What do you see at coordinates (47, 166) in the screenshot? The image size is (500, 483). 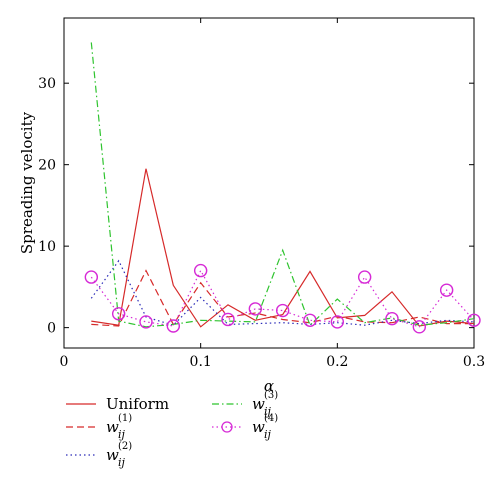 I see `y-tick-label: 20` at bounding box center [47, 166].